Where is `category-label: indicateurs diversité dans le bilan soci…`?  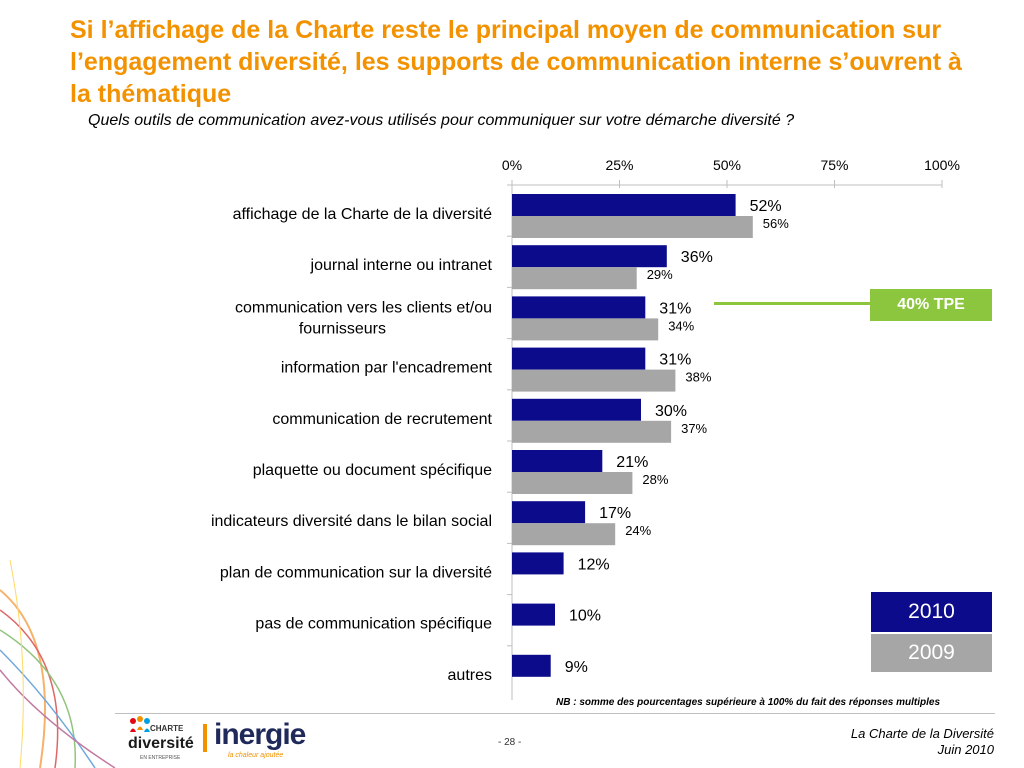 category-label: indicateurs diversité dans le bilan soci… is located at coordinates (351, 521).